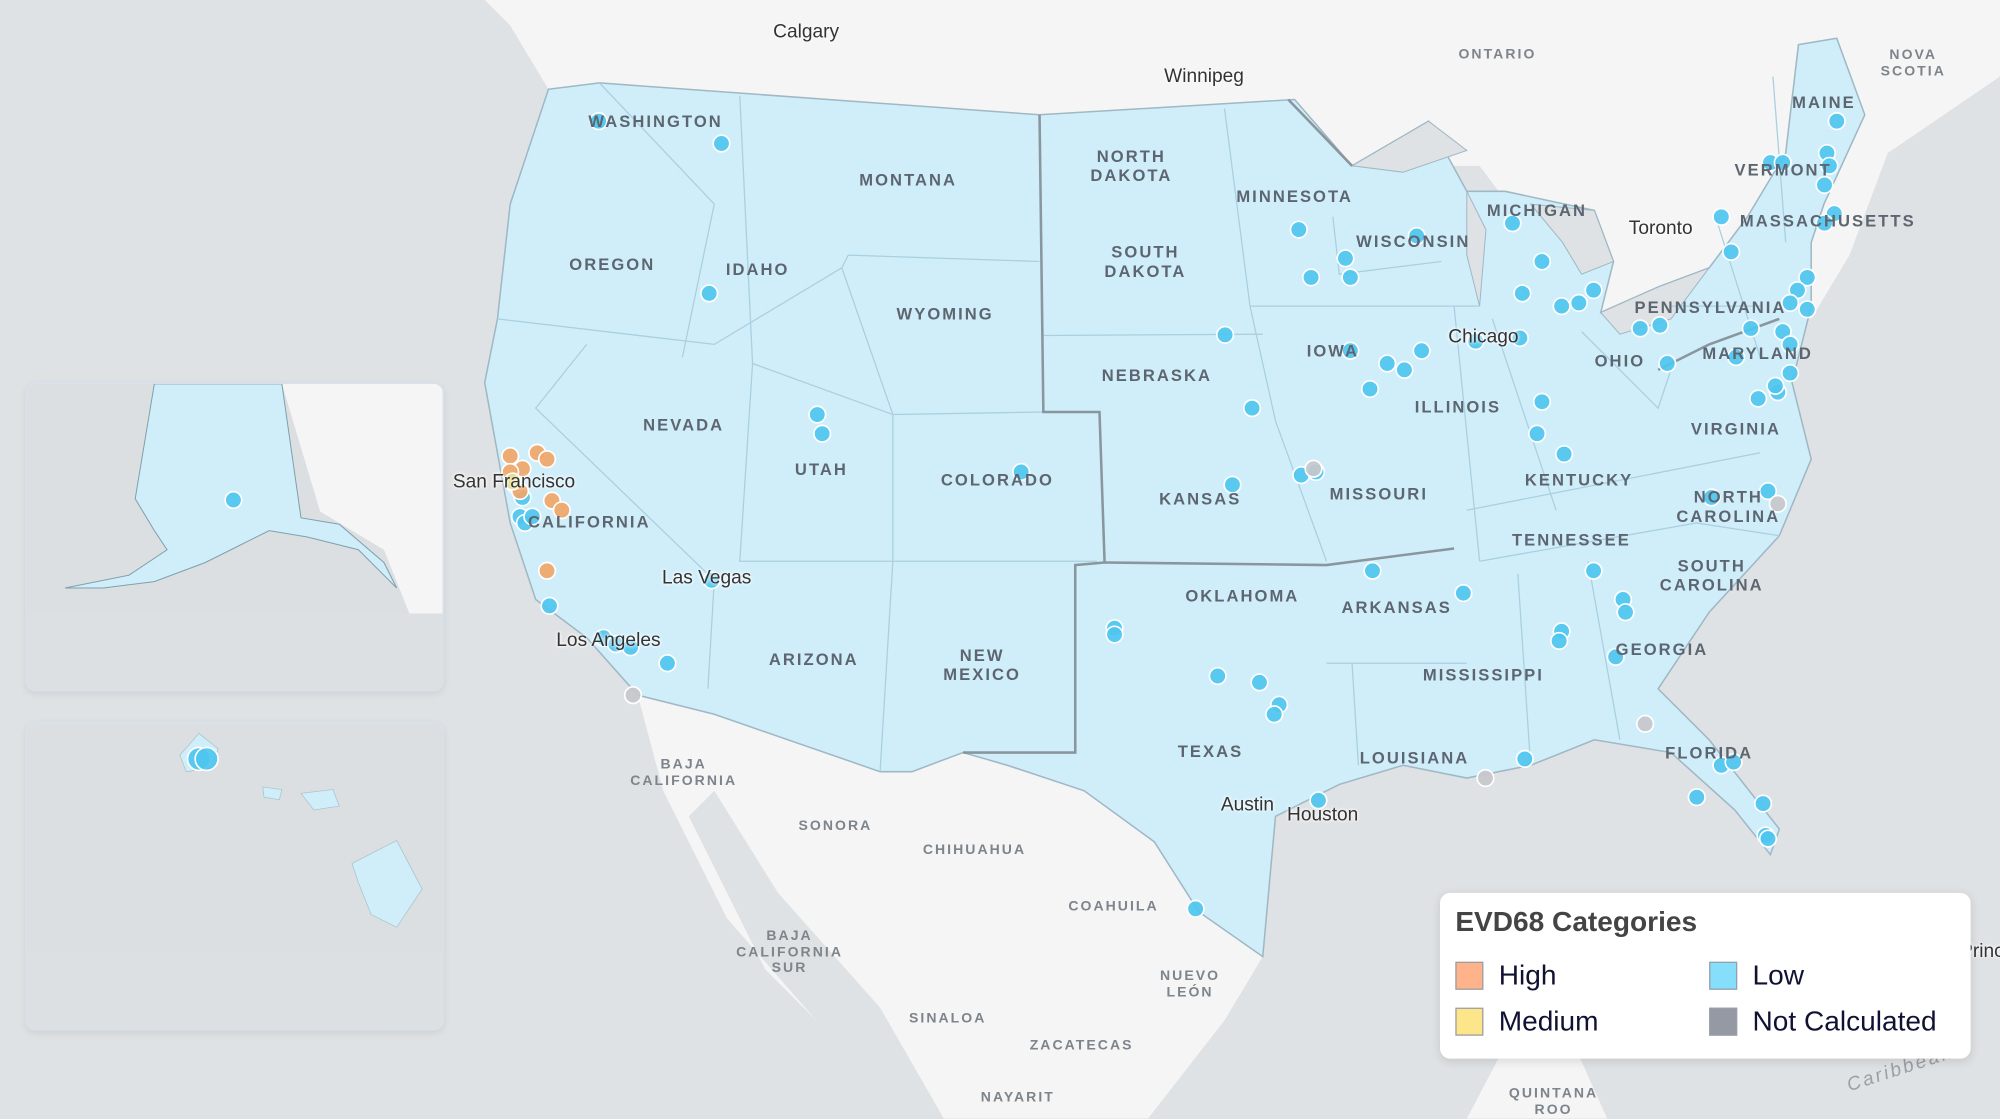 The width and height of the screenshot is (2000, 1119). What do you see at coordinates (1527, 975) in the screenshot?
I see `legend-label: High` at bounding box center [1527, 975].